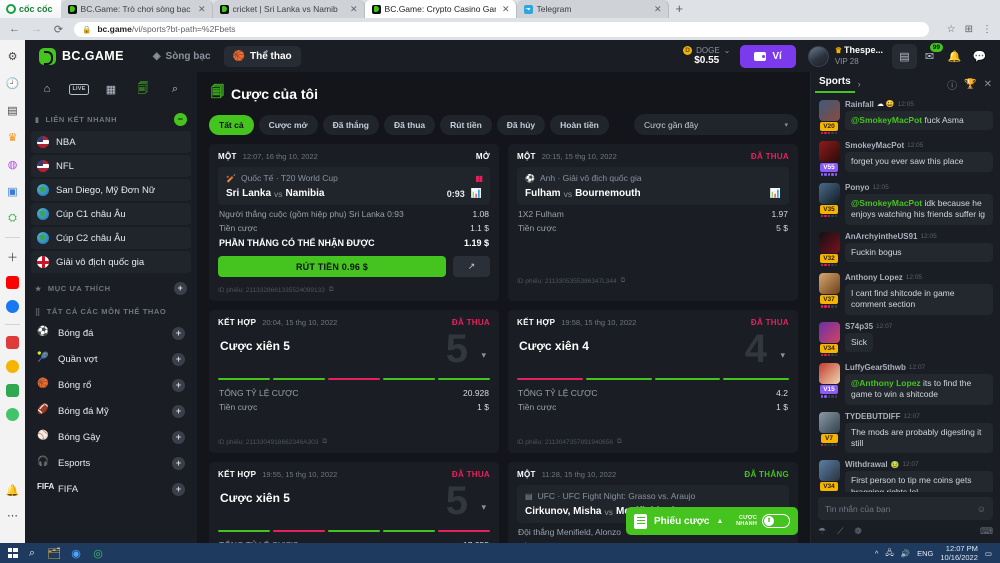  I want to click on clock: 12:07 PM 10/16/2022, so click(959, 553).